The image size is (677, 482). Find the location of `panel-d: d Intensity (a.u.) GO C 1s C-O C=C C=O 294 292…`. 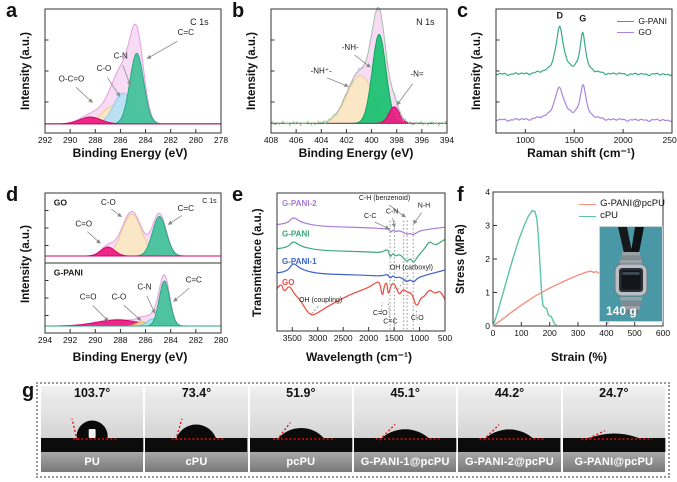

panel-d: d Intensity (a.u.) GO C 1s C-O C=C C=O 294 292… is located at coordinates (114, 280).